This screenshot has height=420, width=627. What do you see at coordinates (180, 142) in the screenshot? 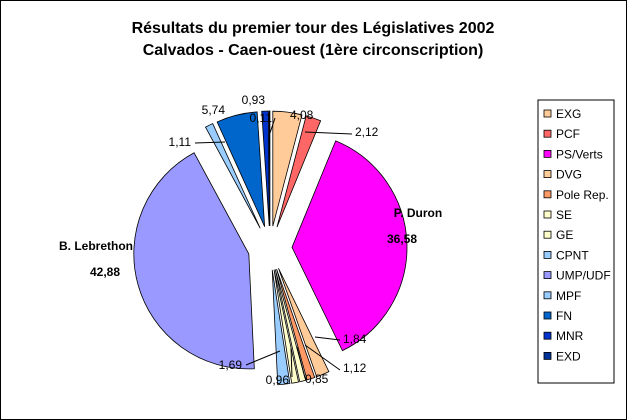
I see `data-label: 1,11` at bounding box center [180, 142].